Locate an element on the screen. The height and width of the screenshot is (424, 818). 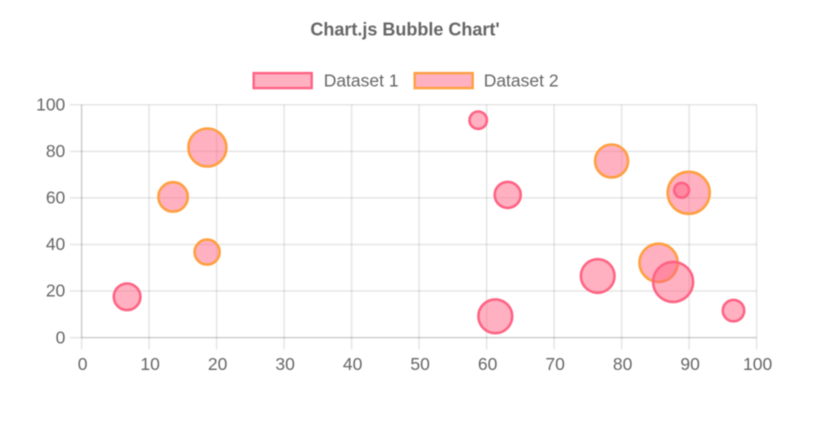
svg-text: 70 is located at coordinates (555, 364).